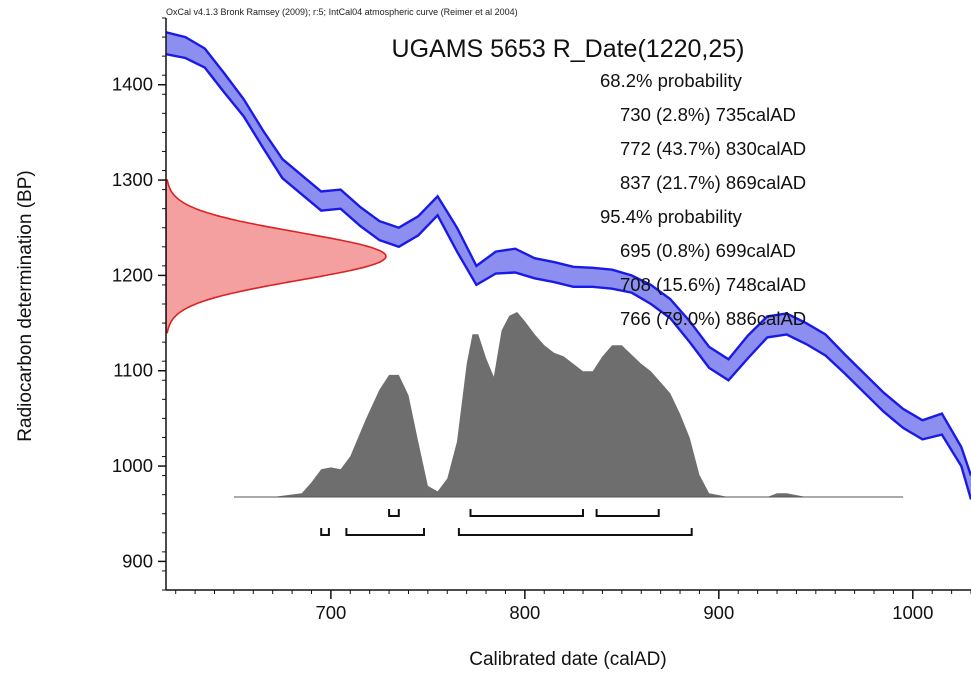 This screenshot has width=971, height=679. Describe the element at coordinates (708, 250) in the screenshot. I see `range-95-1: 695 (0.8%) 699calAD` at that location.